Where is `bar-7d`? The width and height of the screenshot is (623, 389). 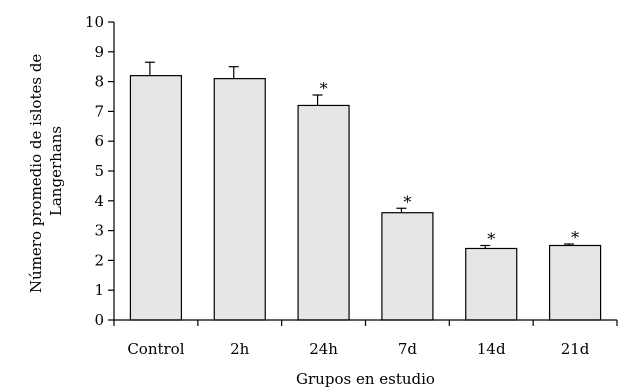
bar-7d is located at coordinates (407, 266).